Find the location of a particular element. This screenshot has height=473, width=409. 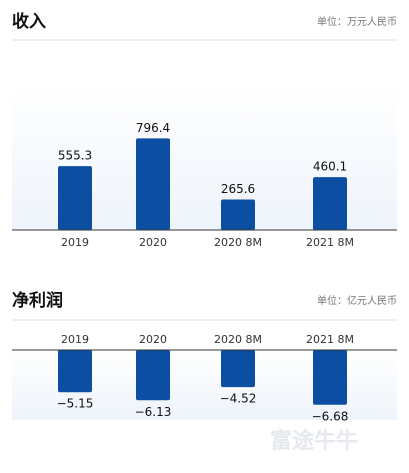

watermark: 富途牛牛 is located at coordinates (314, 441).